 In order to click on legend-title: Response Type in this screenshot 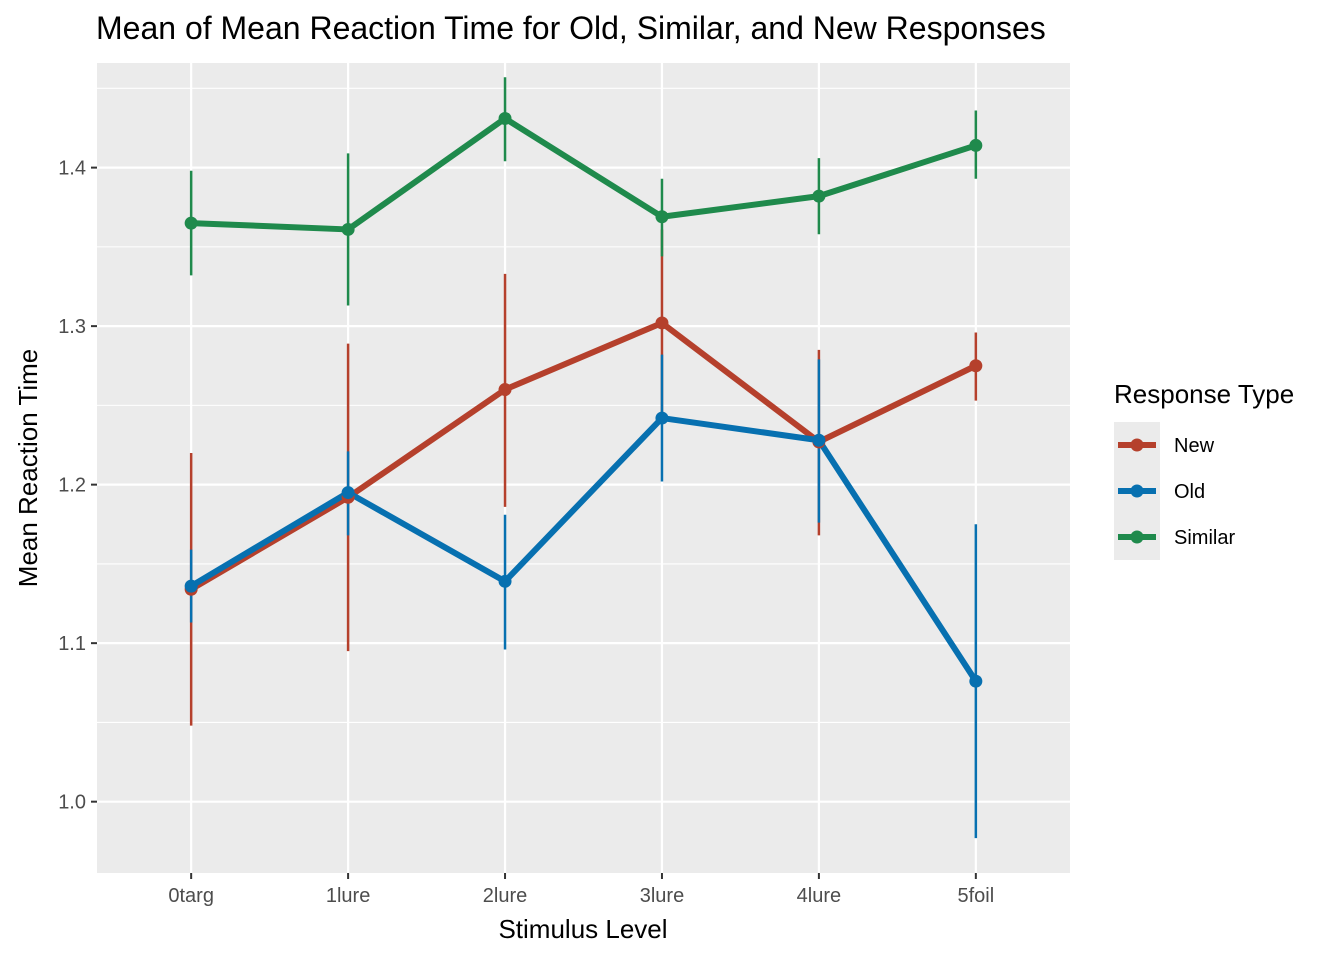, I will do `click(1204, 394)`.